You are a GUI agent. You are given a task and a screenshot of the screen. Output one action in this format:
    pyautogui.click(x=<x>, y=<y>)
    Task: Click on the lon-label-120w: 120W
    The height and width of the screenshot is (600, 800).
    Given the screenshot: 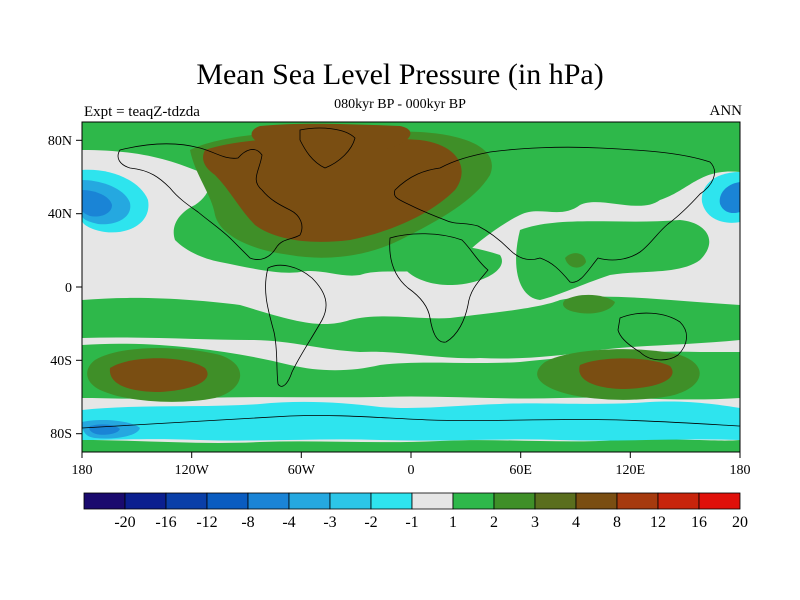 What is the action you would take?
    pyautogui.click(x=192, y=470)
    